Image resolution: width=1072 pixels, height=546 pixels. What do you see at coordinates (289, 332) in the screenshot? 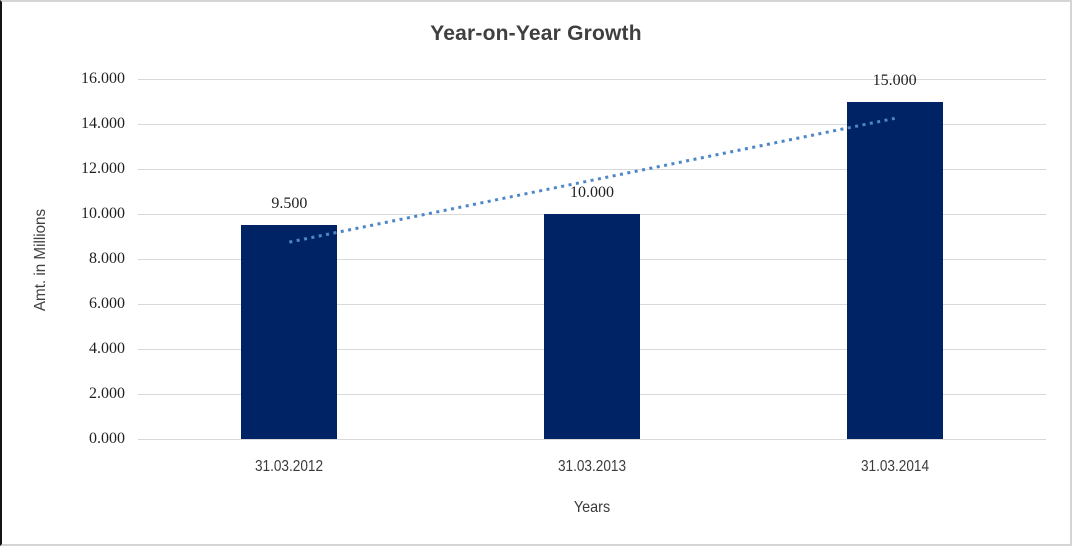
I see `bar-31.03.2012` at bounding box center [289, 332].